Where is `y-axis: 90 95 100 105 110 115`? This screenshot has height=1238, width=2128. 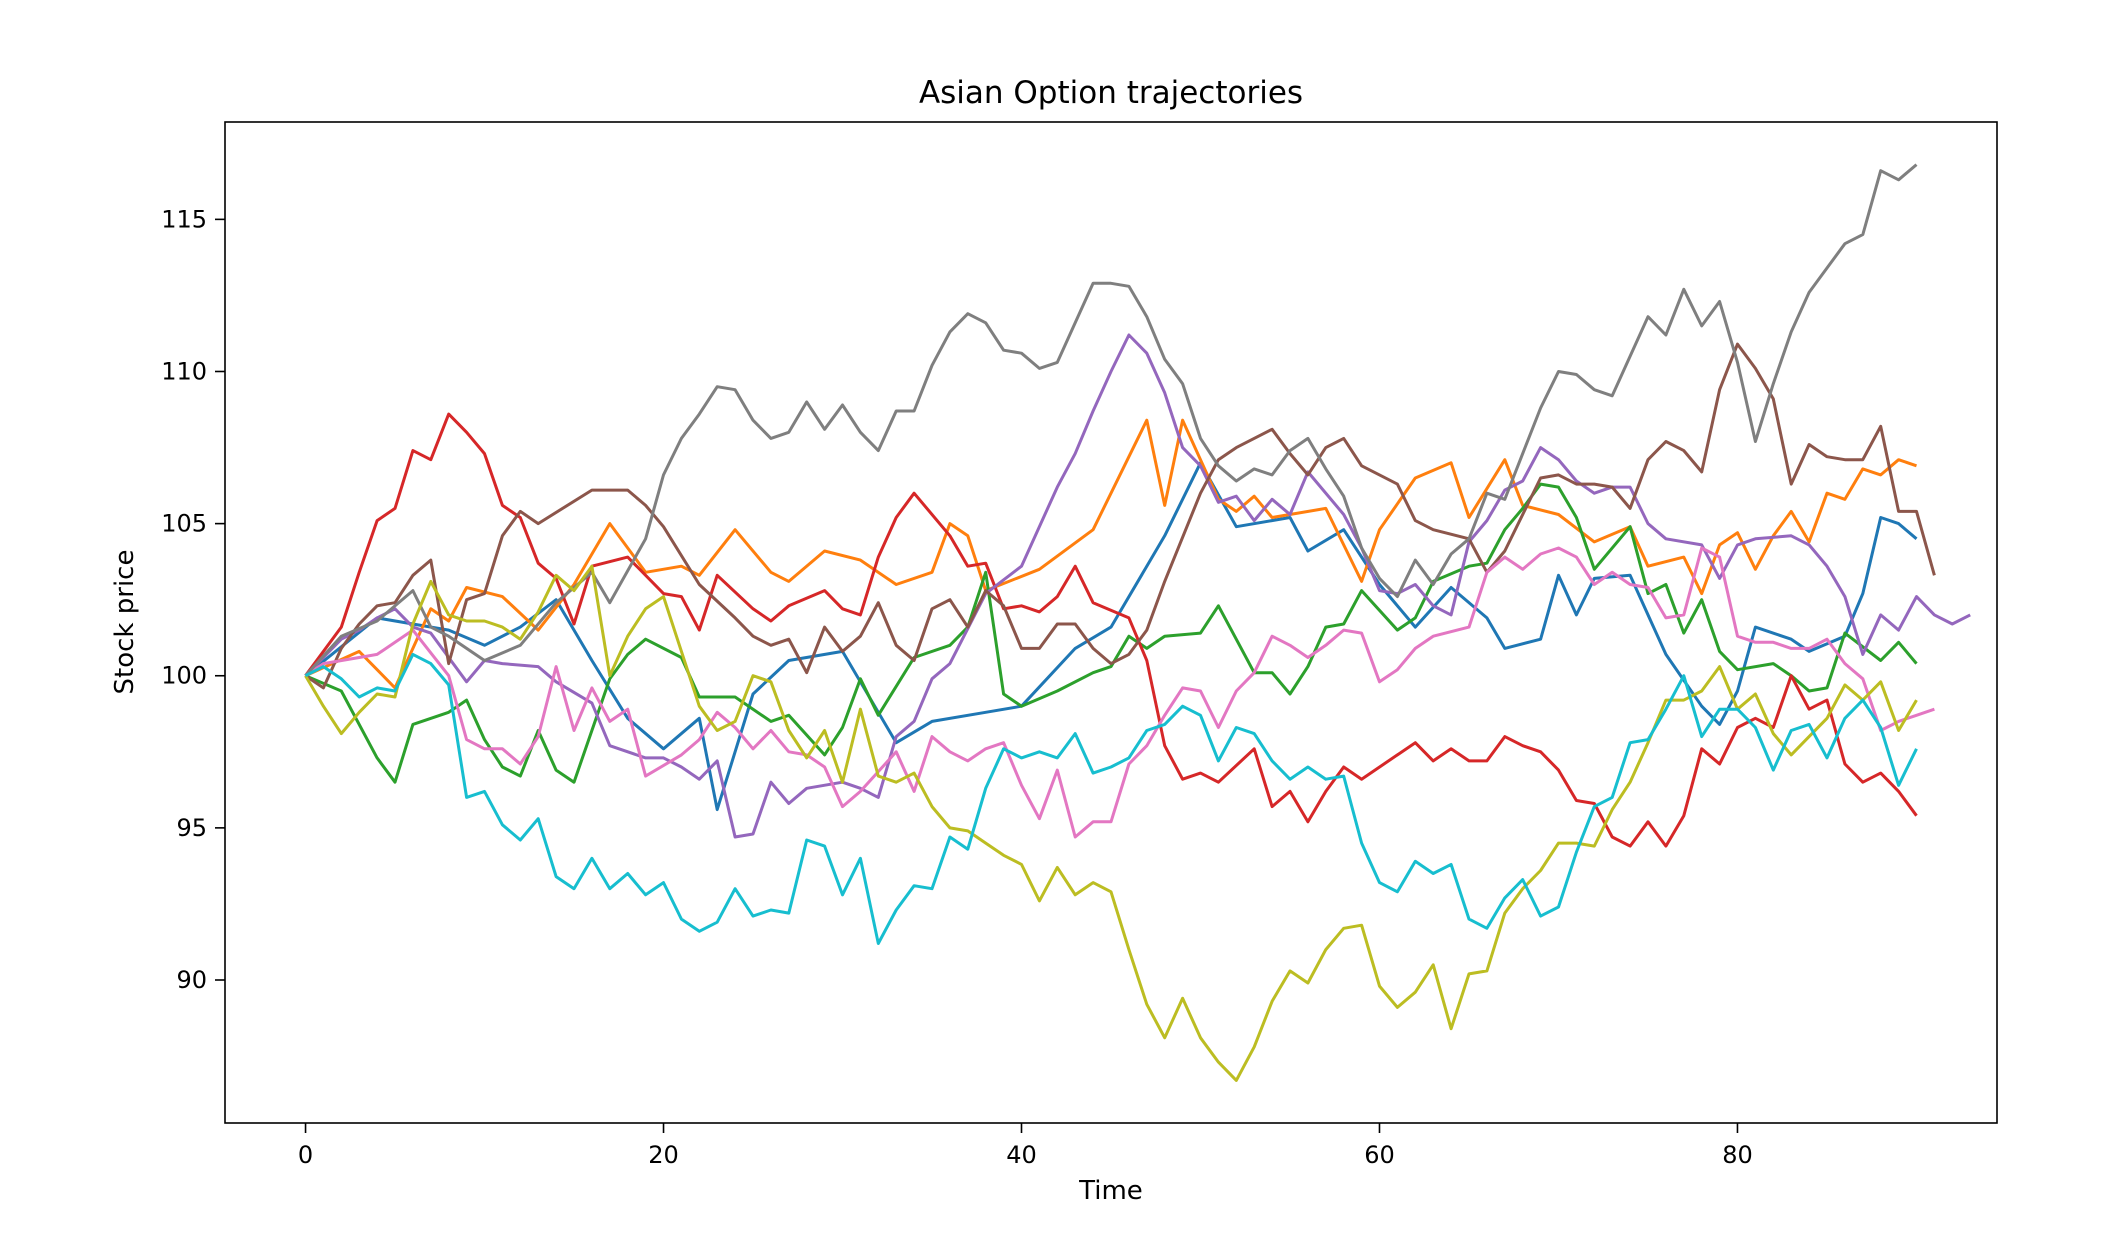 y-axis: 90 95 100 105 110 115 is located at coordinates (193, 599).